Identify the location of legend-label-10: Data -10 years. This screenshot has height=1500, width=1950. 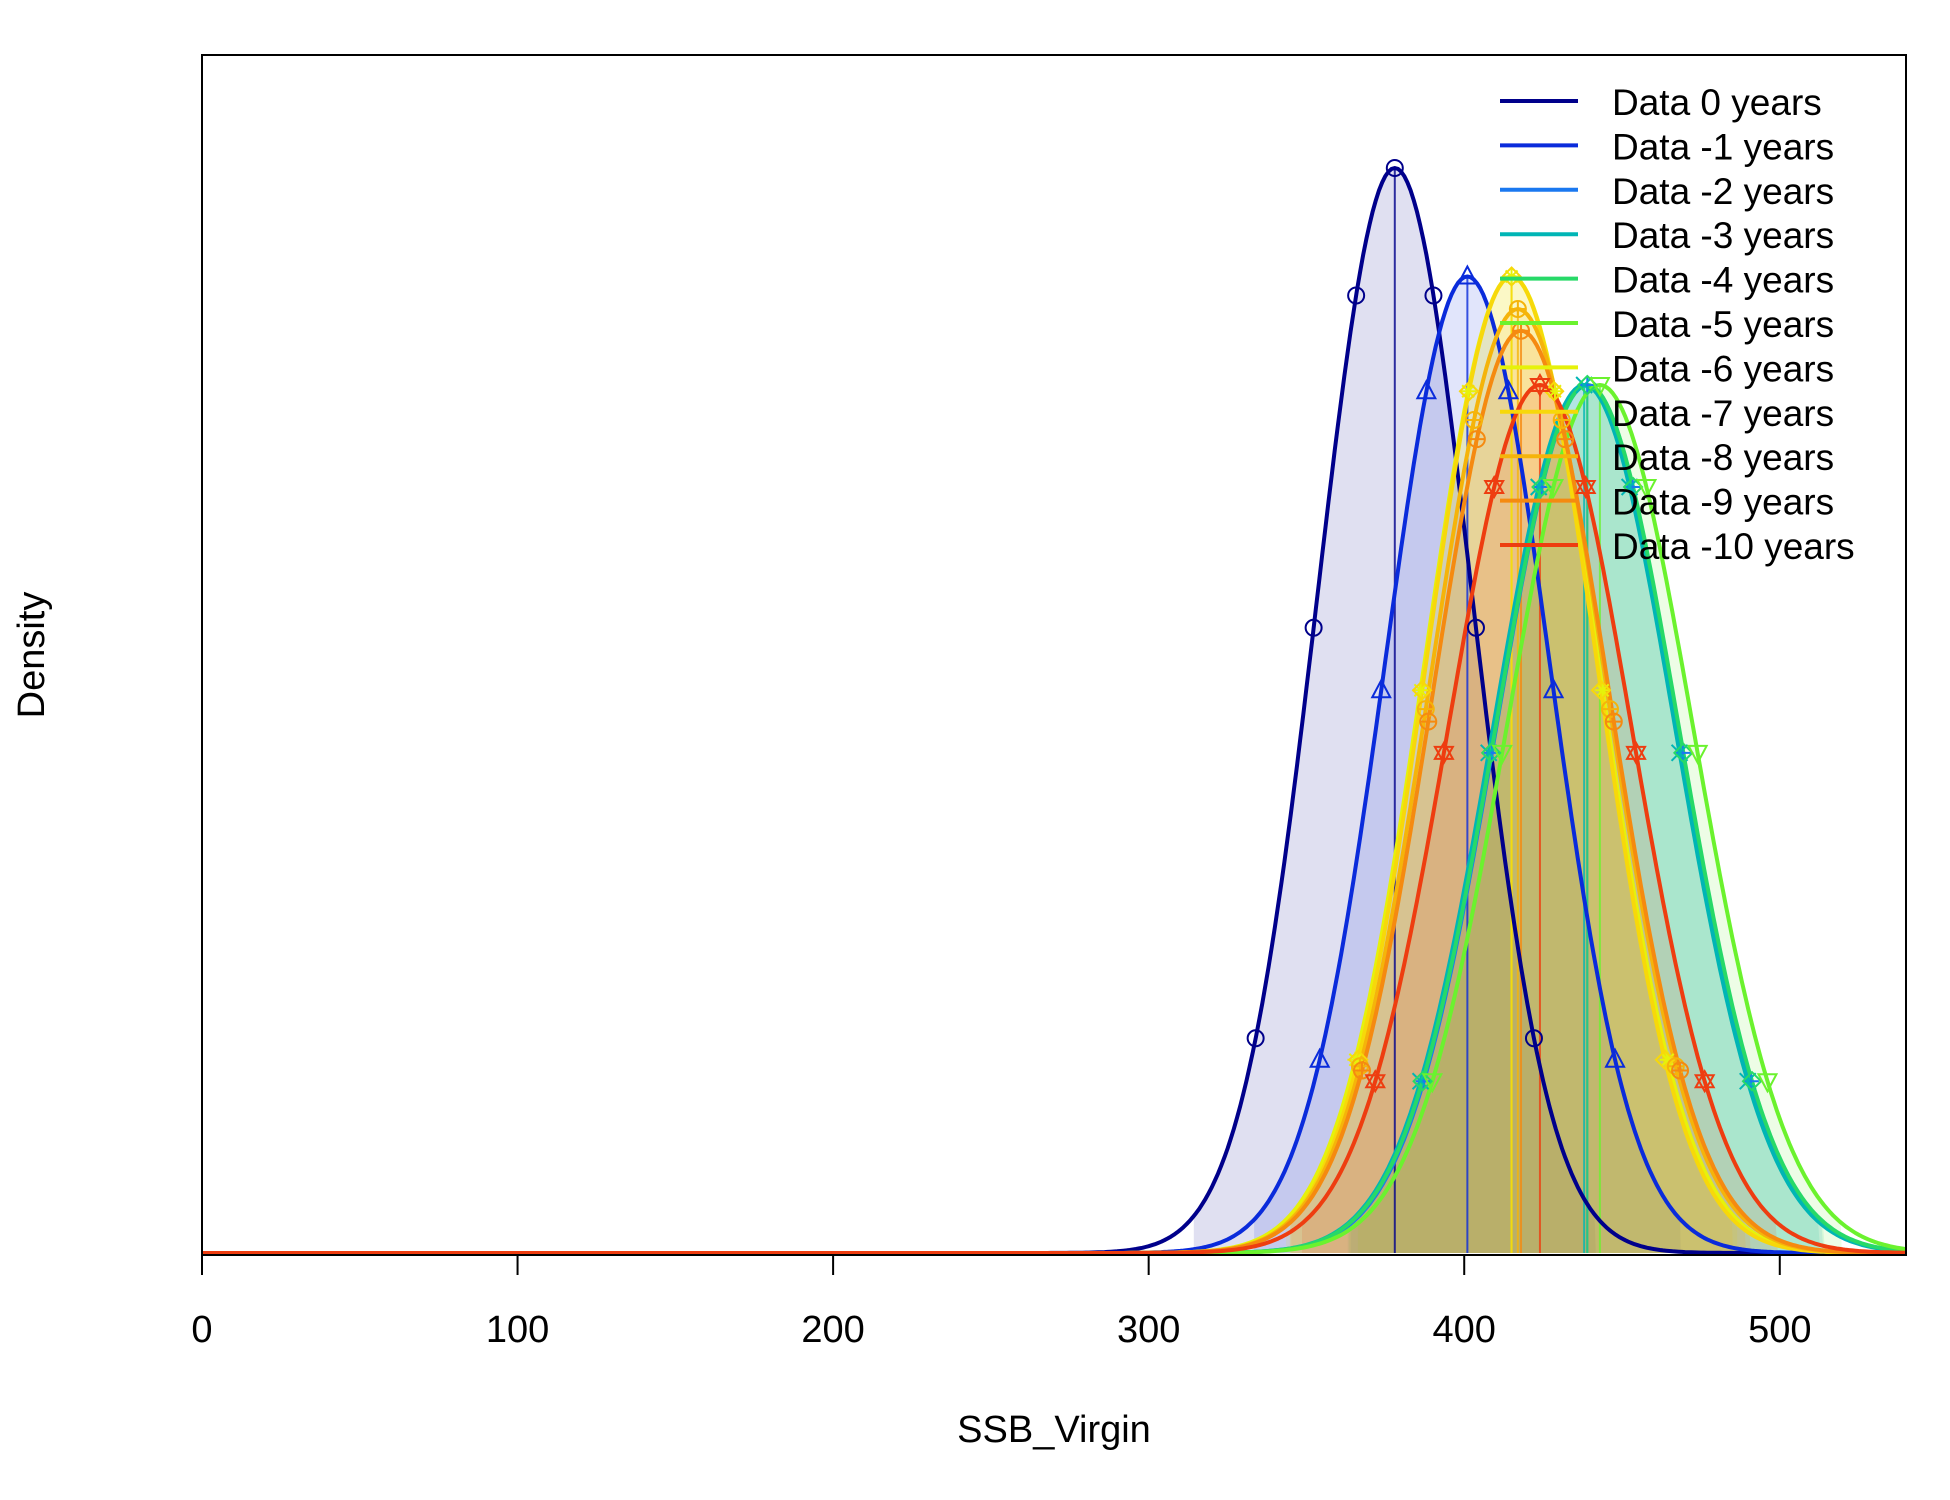
(1733, 546).